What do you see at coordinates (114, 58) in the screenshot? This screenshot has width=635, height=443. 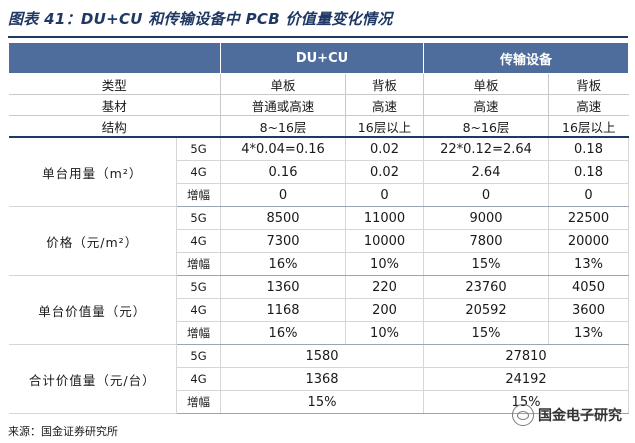 I see `header-blank-cell` at bounding box center [114, 58].